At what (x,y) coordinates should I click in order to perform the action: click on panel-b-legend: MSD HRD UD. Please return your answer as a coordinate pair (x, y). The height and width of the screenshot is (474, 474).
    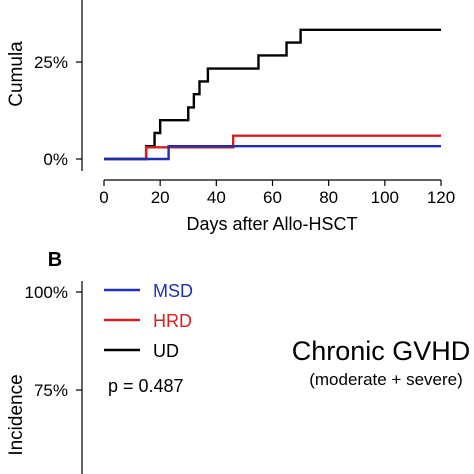
    Looking at the image, I should click on (148, 321).